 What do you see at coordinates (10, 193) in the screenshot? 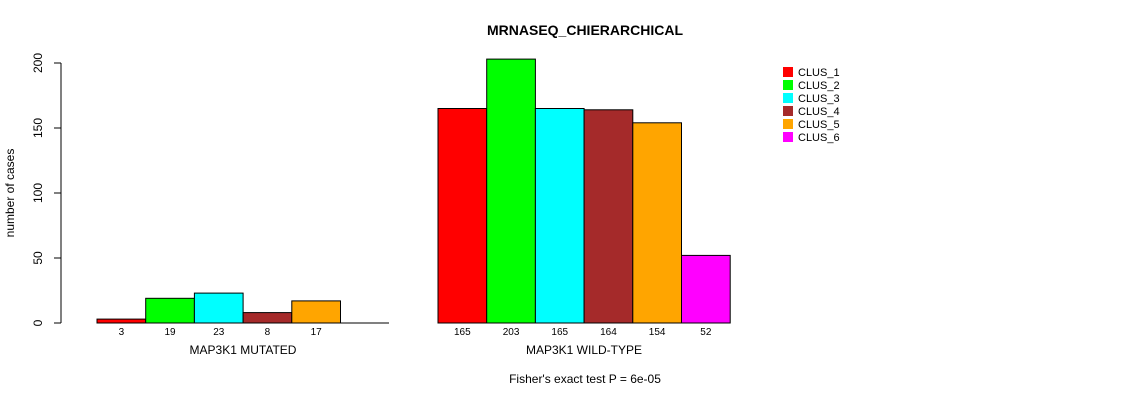
I see `y-axis-label: number of cases` at bounding box center [10, 193].